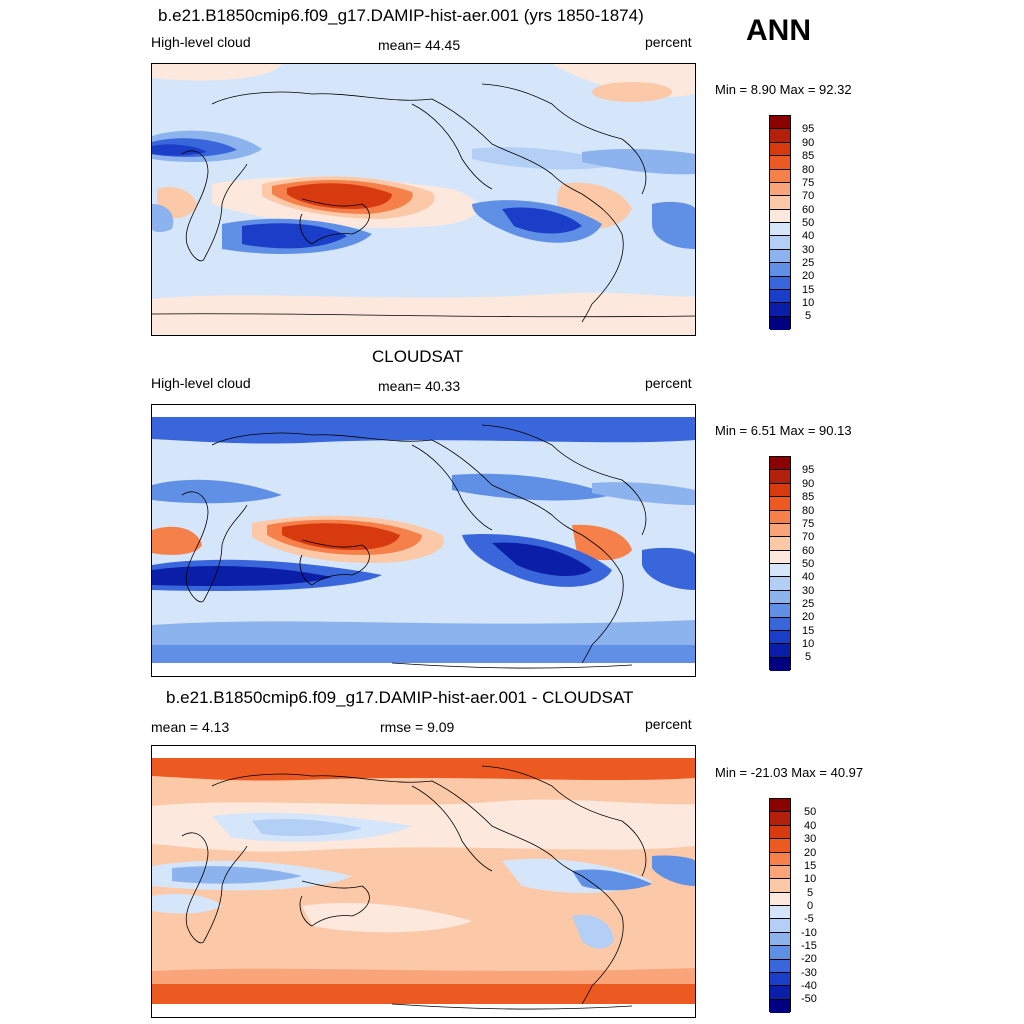 The image size is (1024, 1024). I want to click on panel-2-map, so click(423, 540).